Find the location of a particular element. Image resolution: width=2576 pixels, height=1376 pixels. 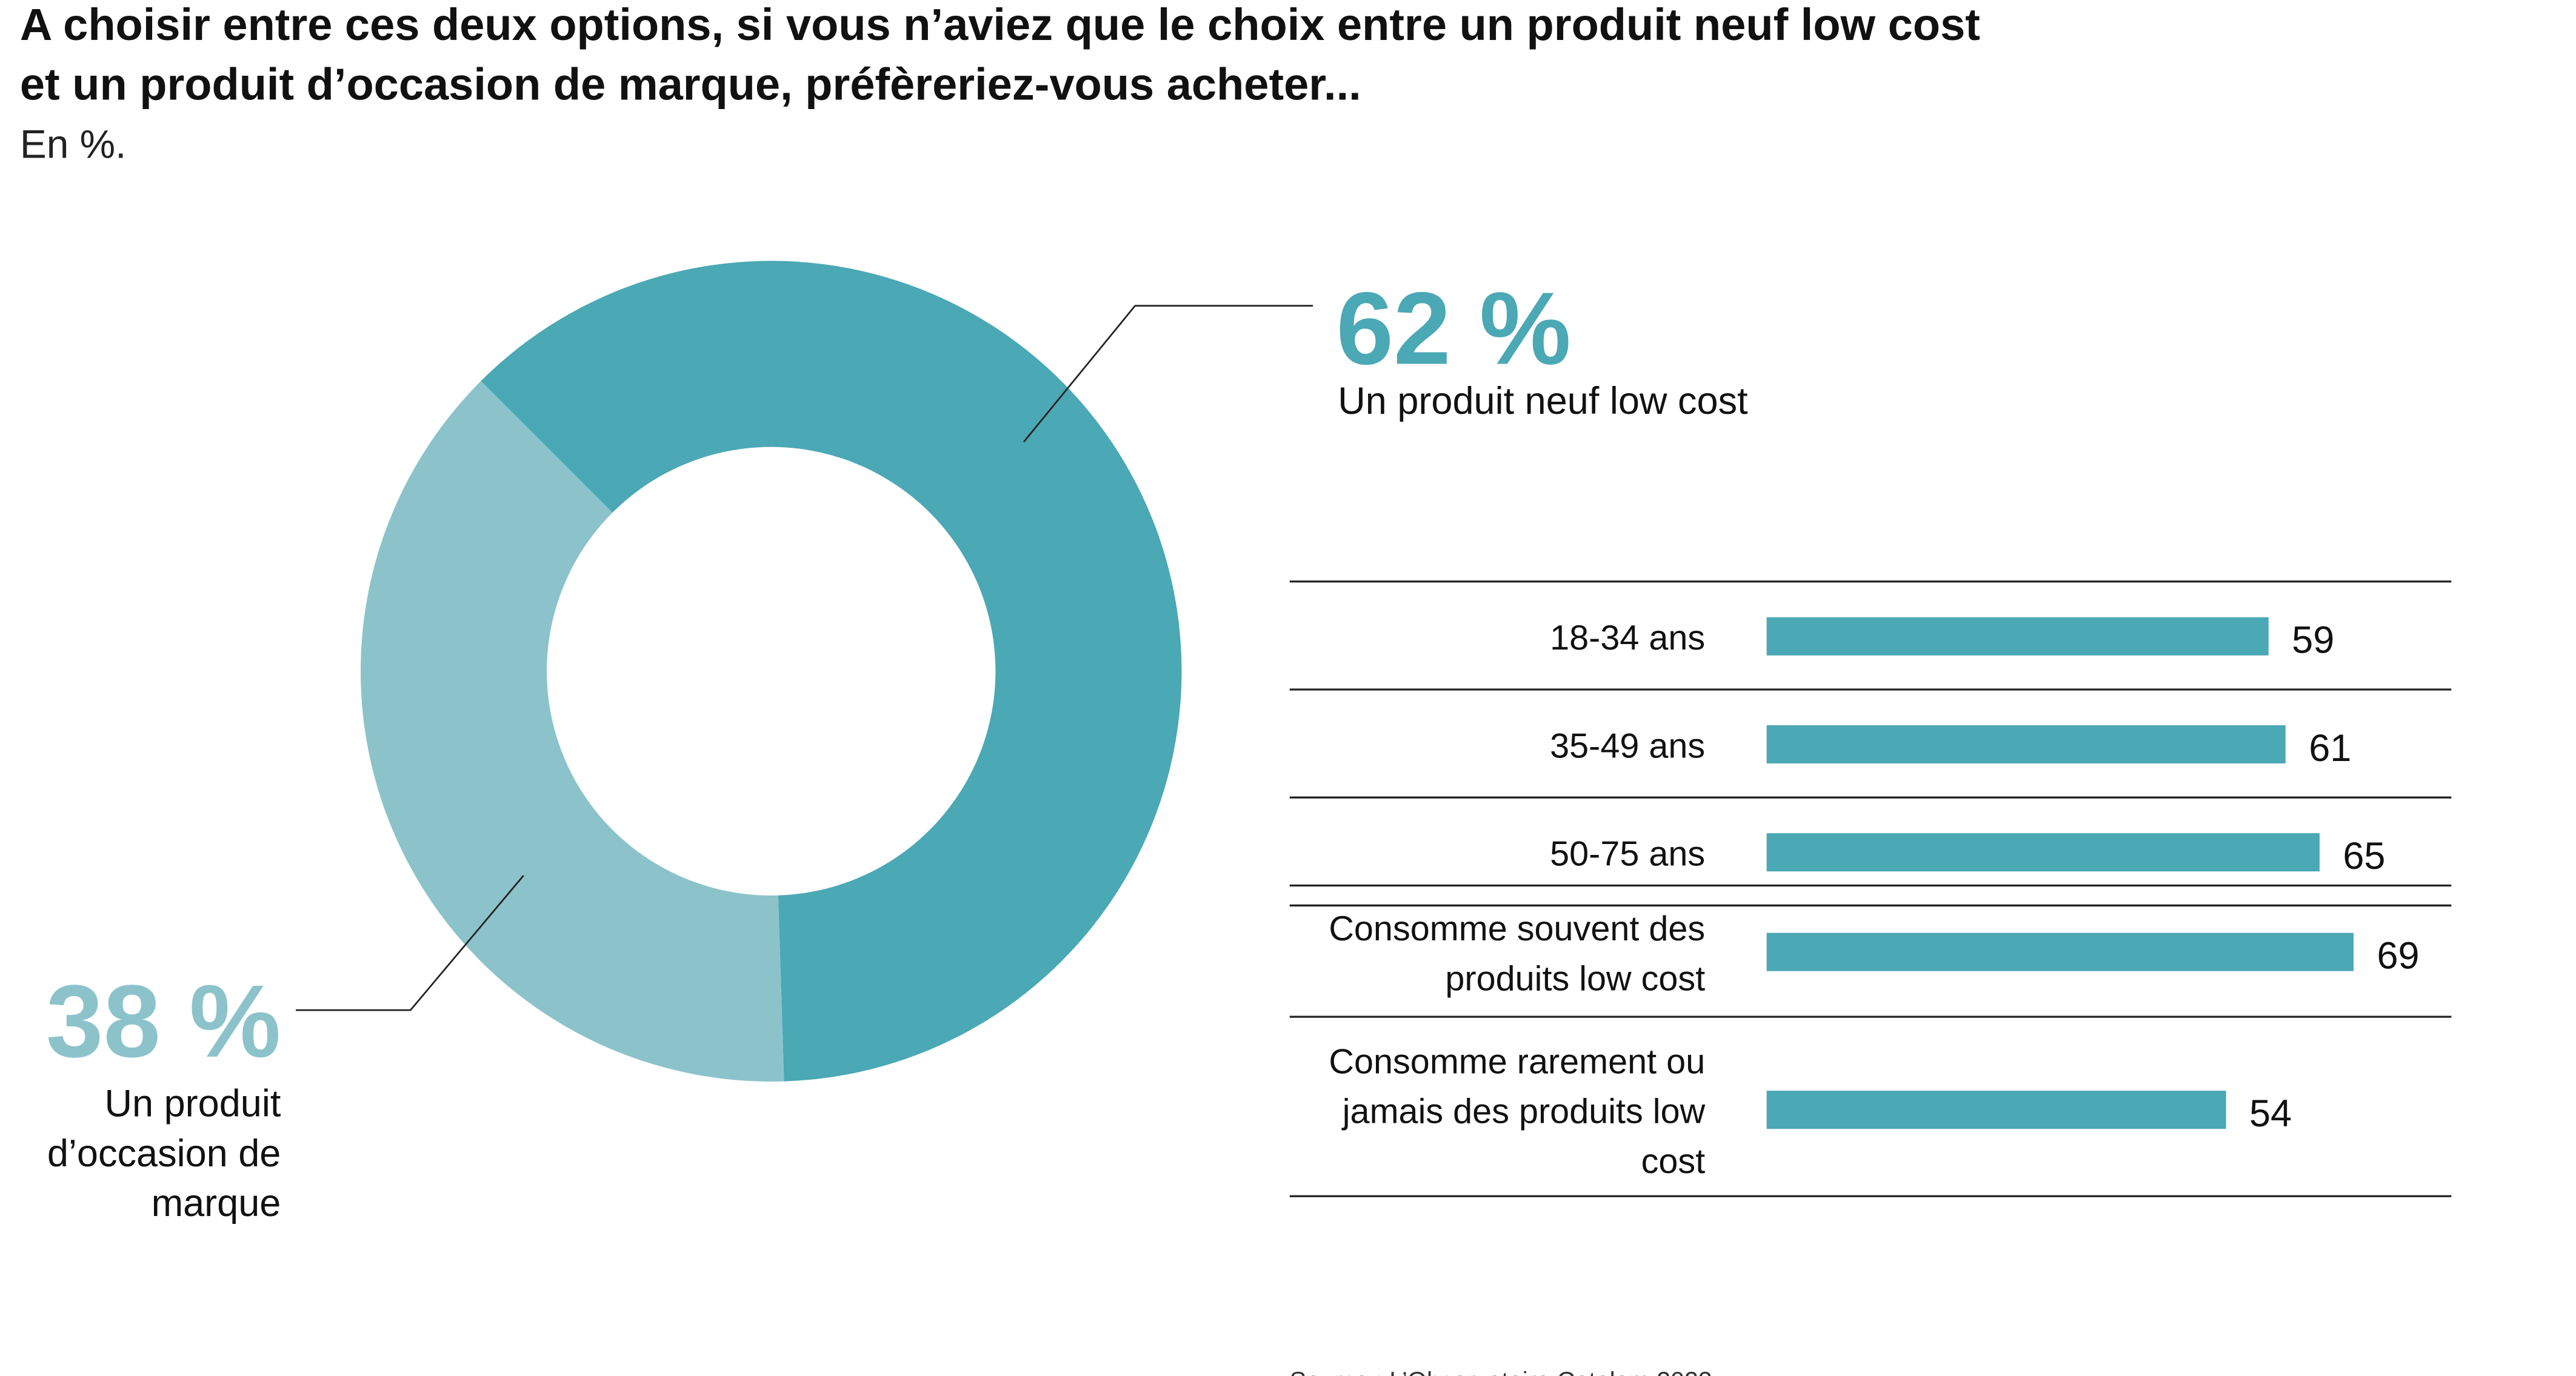

slice-label-used-brand-line-2: d’occasion de is located at coordinates (164, 1153).